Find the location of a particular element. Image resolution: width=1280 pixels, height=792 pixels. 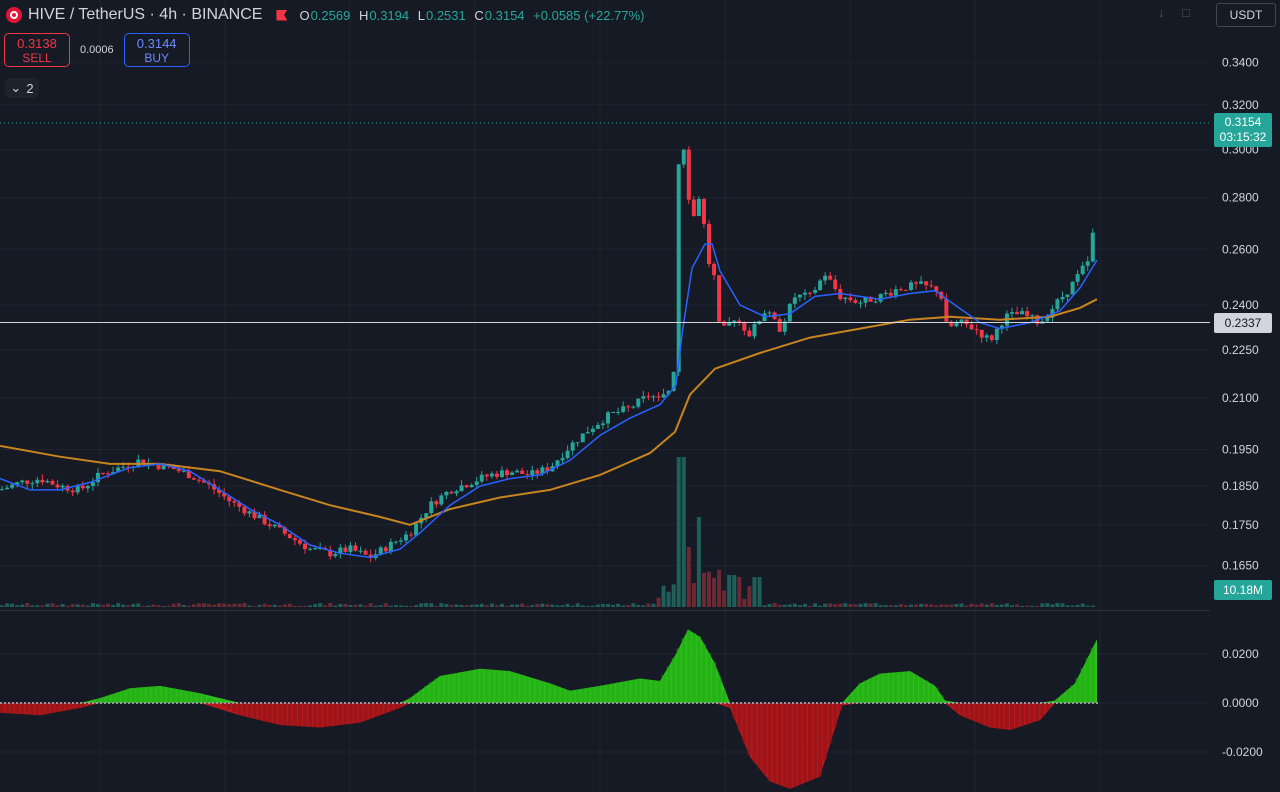

arrow-down-icon: ↓ is located at coordinates (1161, 12).